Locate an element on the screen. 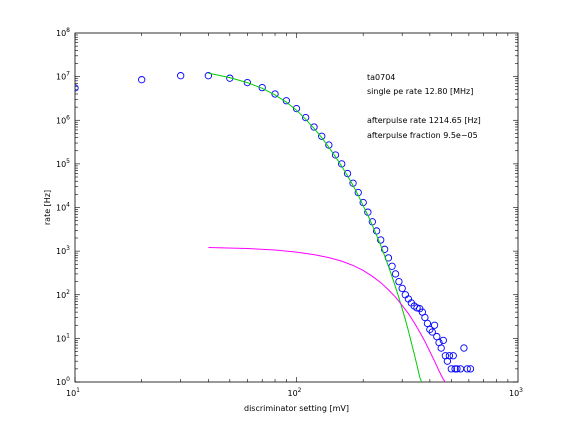 This screenshot has width=576, height=432. y-axis-label: rate [Hz] is located at coordinates (47, 207).